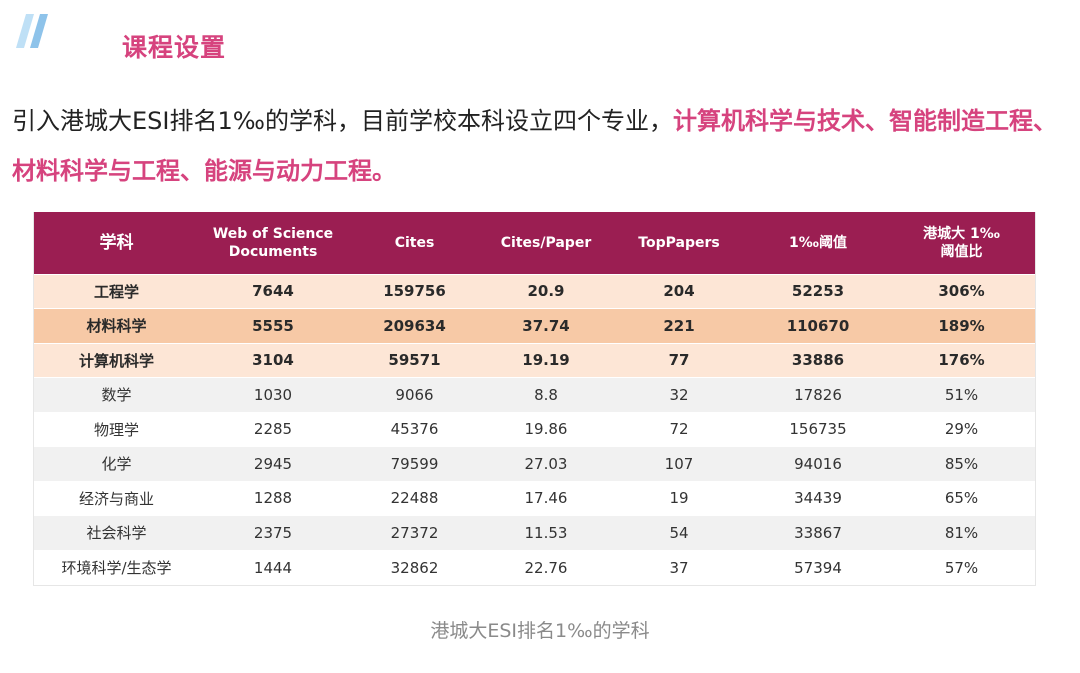 The height and width of the screenshot is (673, 1080). I want to click on cell-subject: 化学, so click(116, 463).